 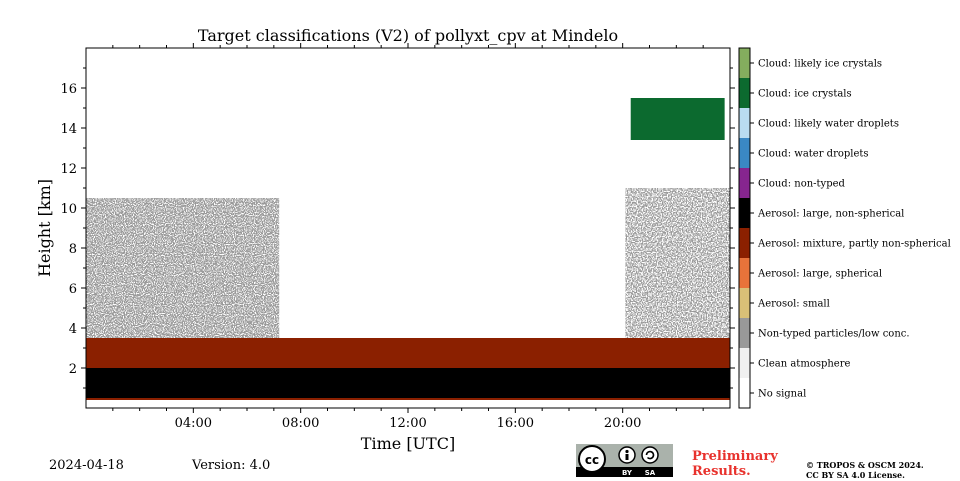 I want to click on cc-icon, so click(x=592, y=459).